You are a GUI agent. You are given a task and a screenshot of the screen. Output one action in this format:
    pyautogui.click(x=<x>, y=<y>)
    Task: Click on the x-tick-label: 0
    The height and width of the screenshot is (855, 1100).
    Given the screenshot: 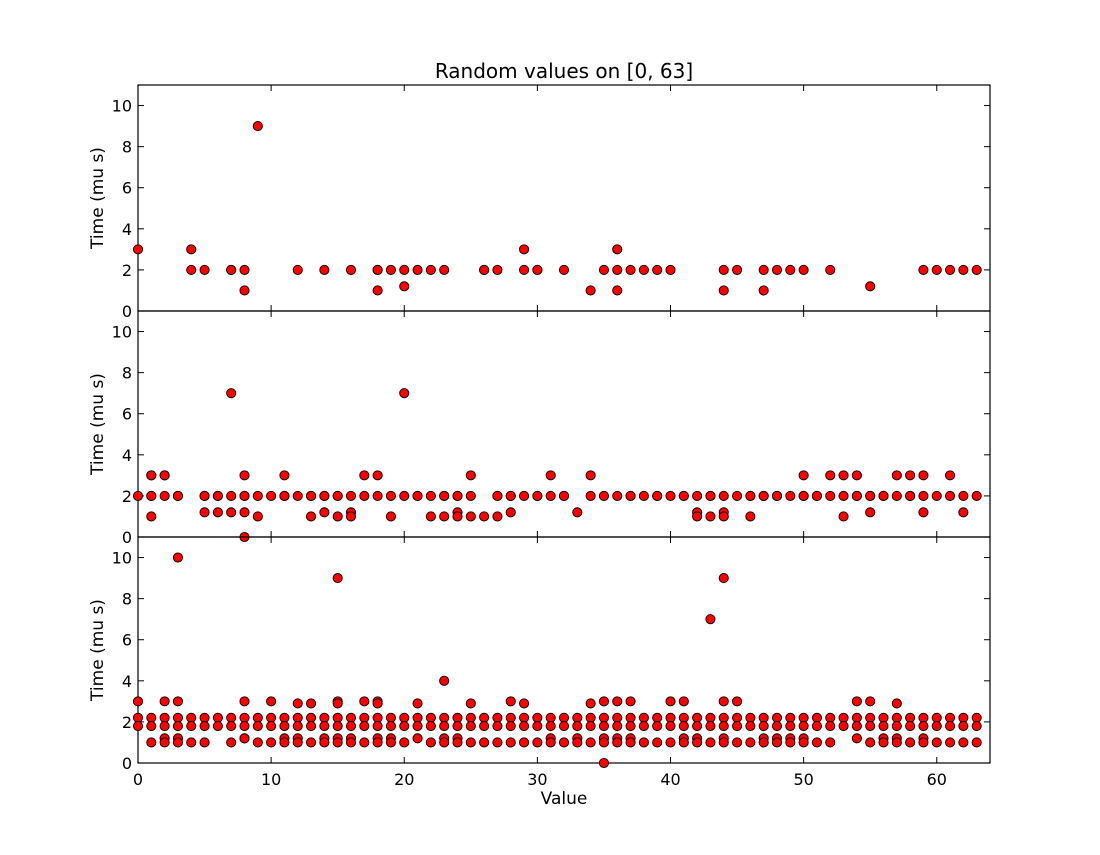 What is the action you would take?
    pyautogui.click(x=138, y=779)
    